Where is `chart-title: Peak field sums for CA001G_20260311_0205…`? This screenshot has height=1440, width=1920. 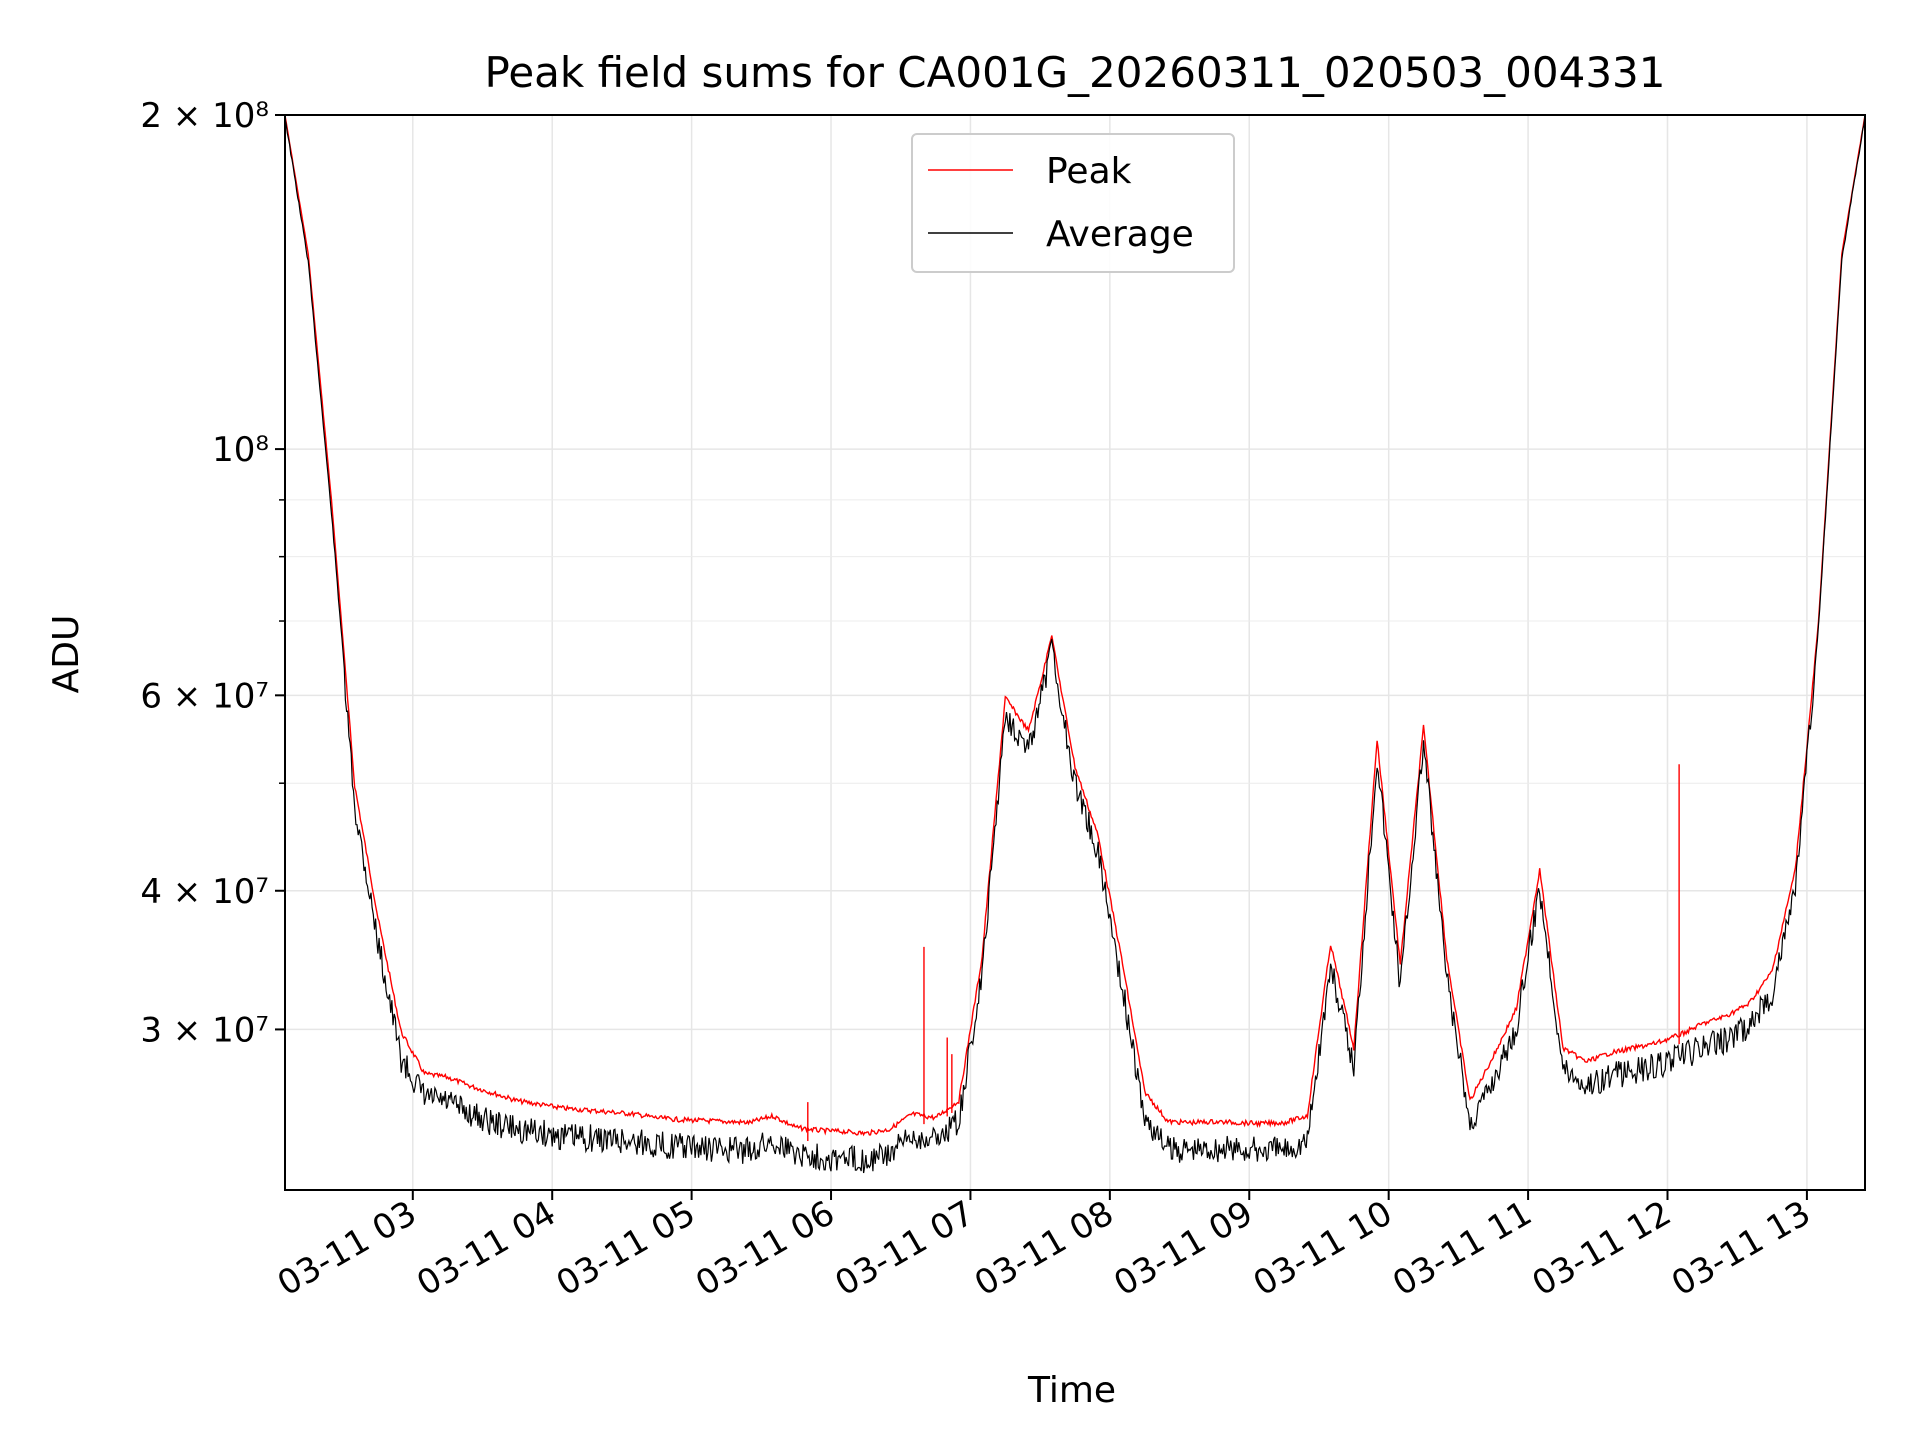 chart-title: Peak field sums for CA001G_20260311_0205… is located at coordinates (1074, 72).